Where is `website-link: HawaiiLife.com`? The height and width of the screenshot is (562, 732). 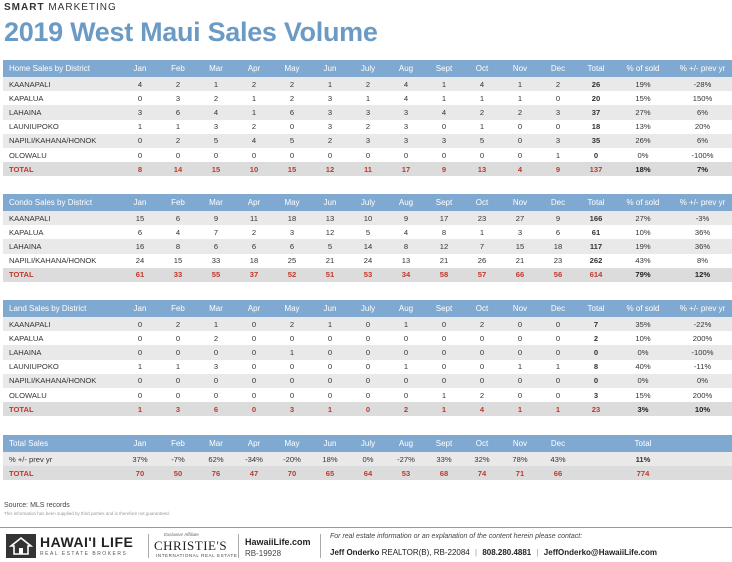
website-link: HawaiiLife.com is located at coordinates (278, 542).